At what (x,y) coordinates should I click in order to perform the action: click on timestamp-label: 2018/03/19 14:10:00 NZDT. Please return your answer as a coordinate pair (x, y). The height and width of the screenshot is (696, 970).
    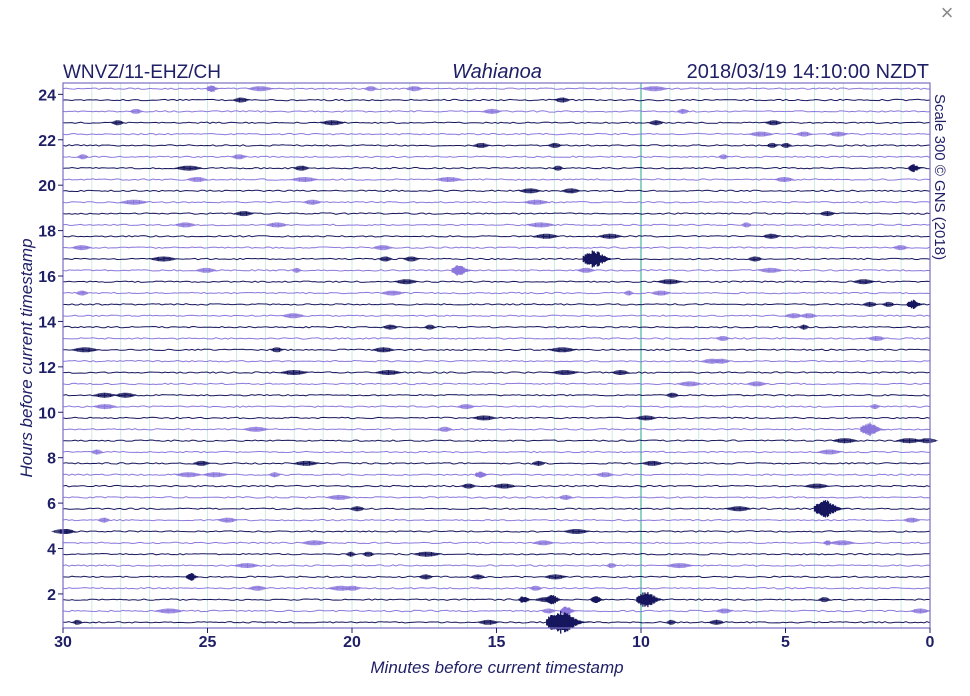
    Looking at the image, I should click on (808, 72).